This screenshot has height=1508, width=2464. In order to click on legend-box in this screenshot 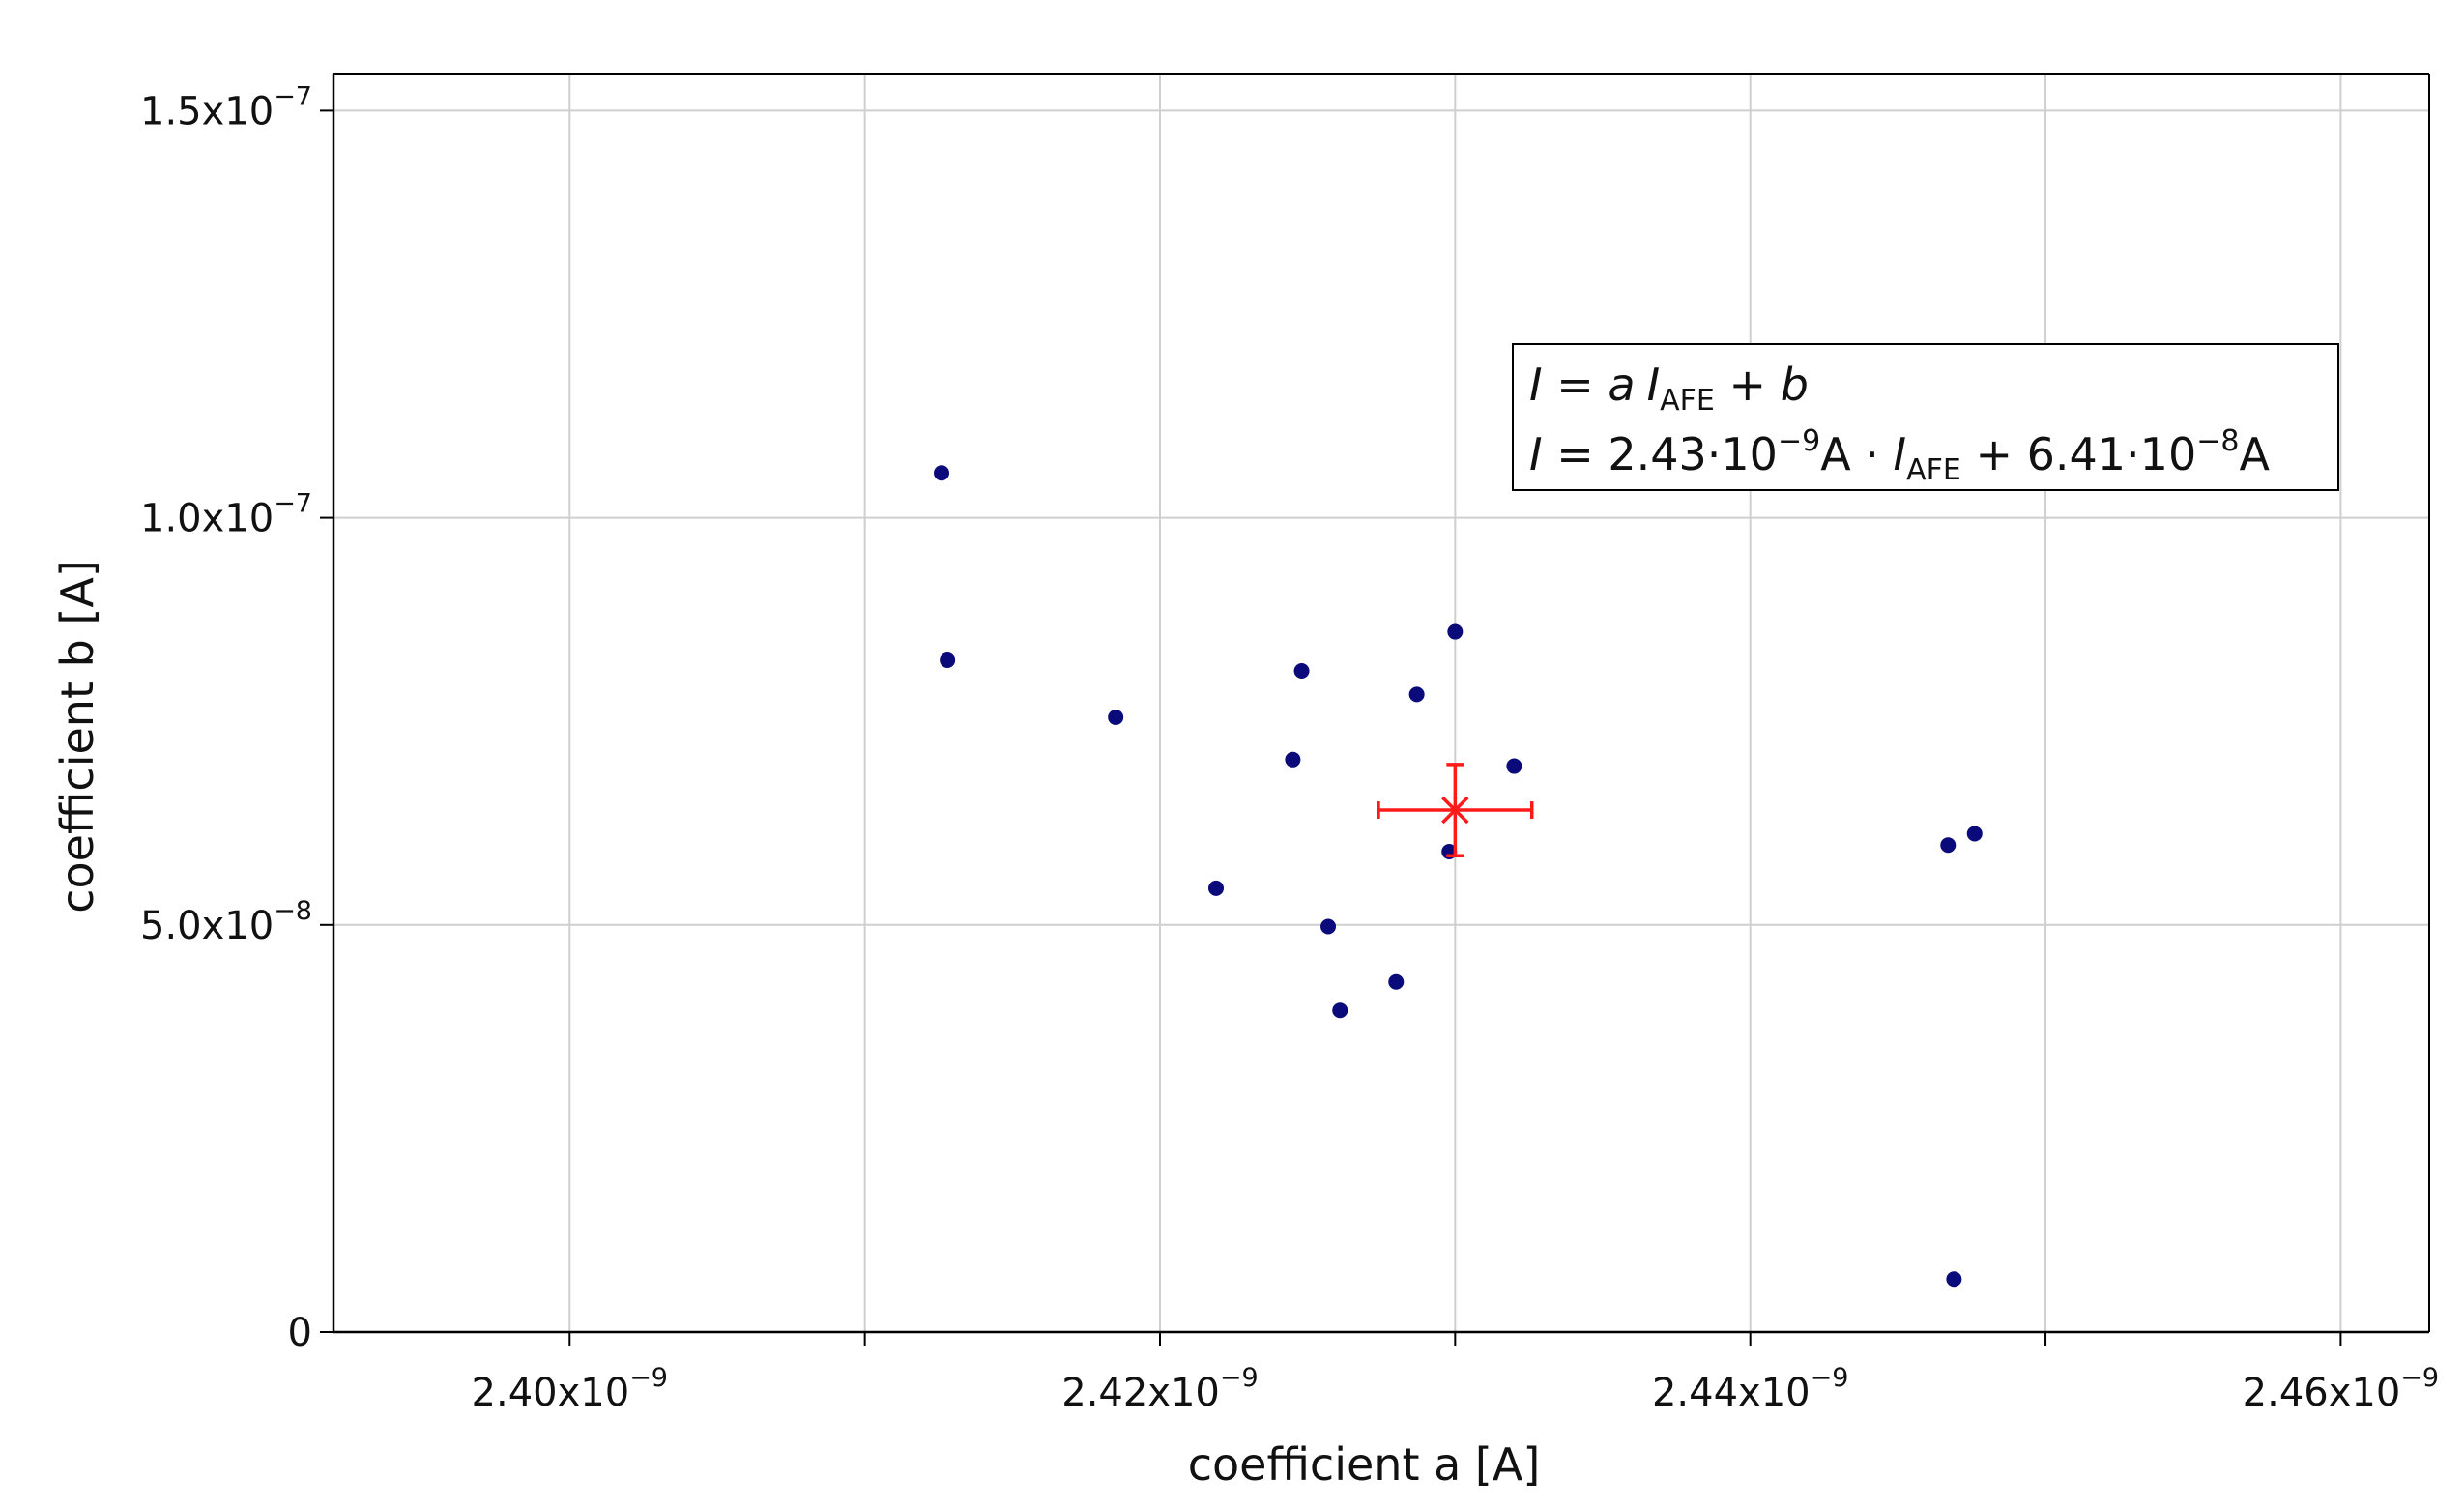, I will do `click(1926, 417)`.